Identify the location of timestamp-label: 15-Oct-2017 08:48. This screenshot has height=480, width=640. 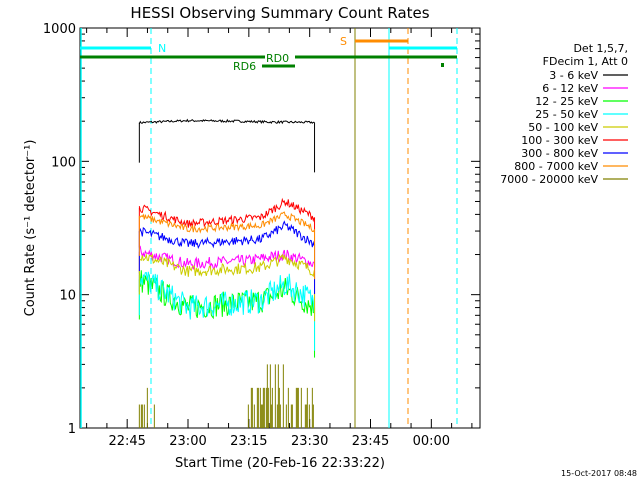
(599, 473).